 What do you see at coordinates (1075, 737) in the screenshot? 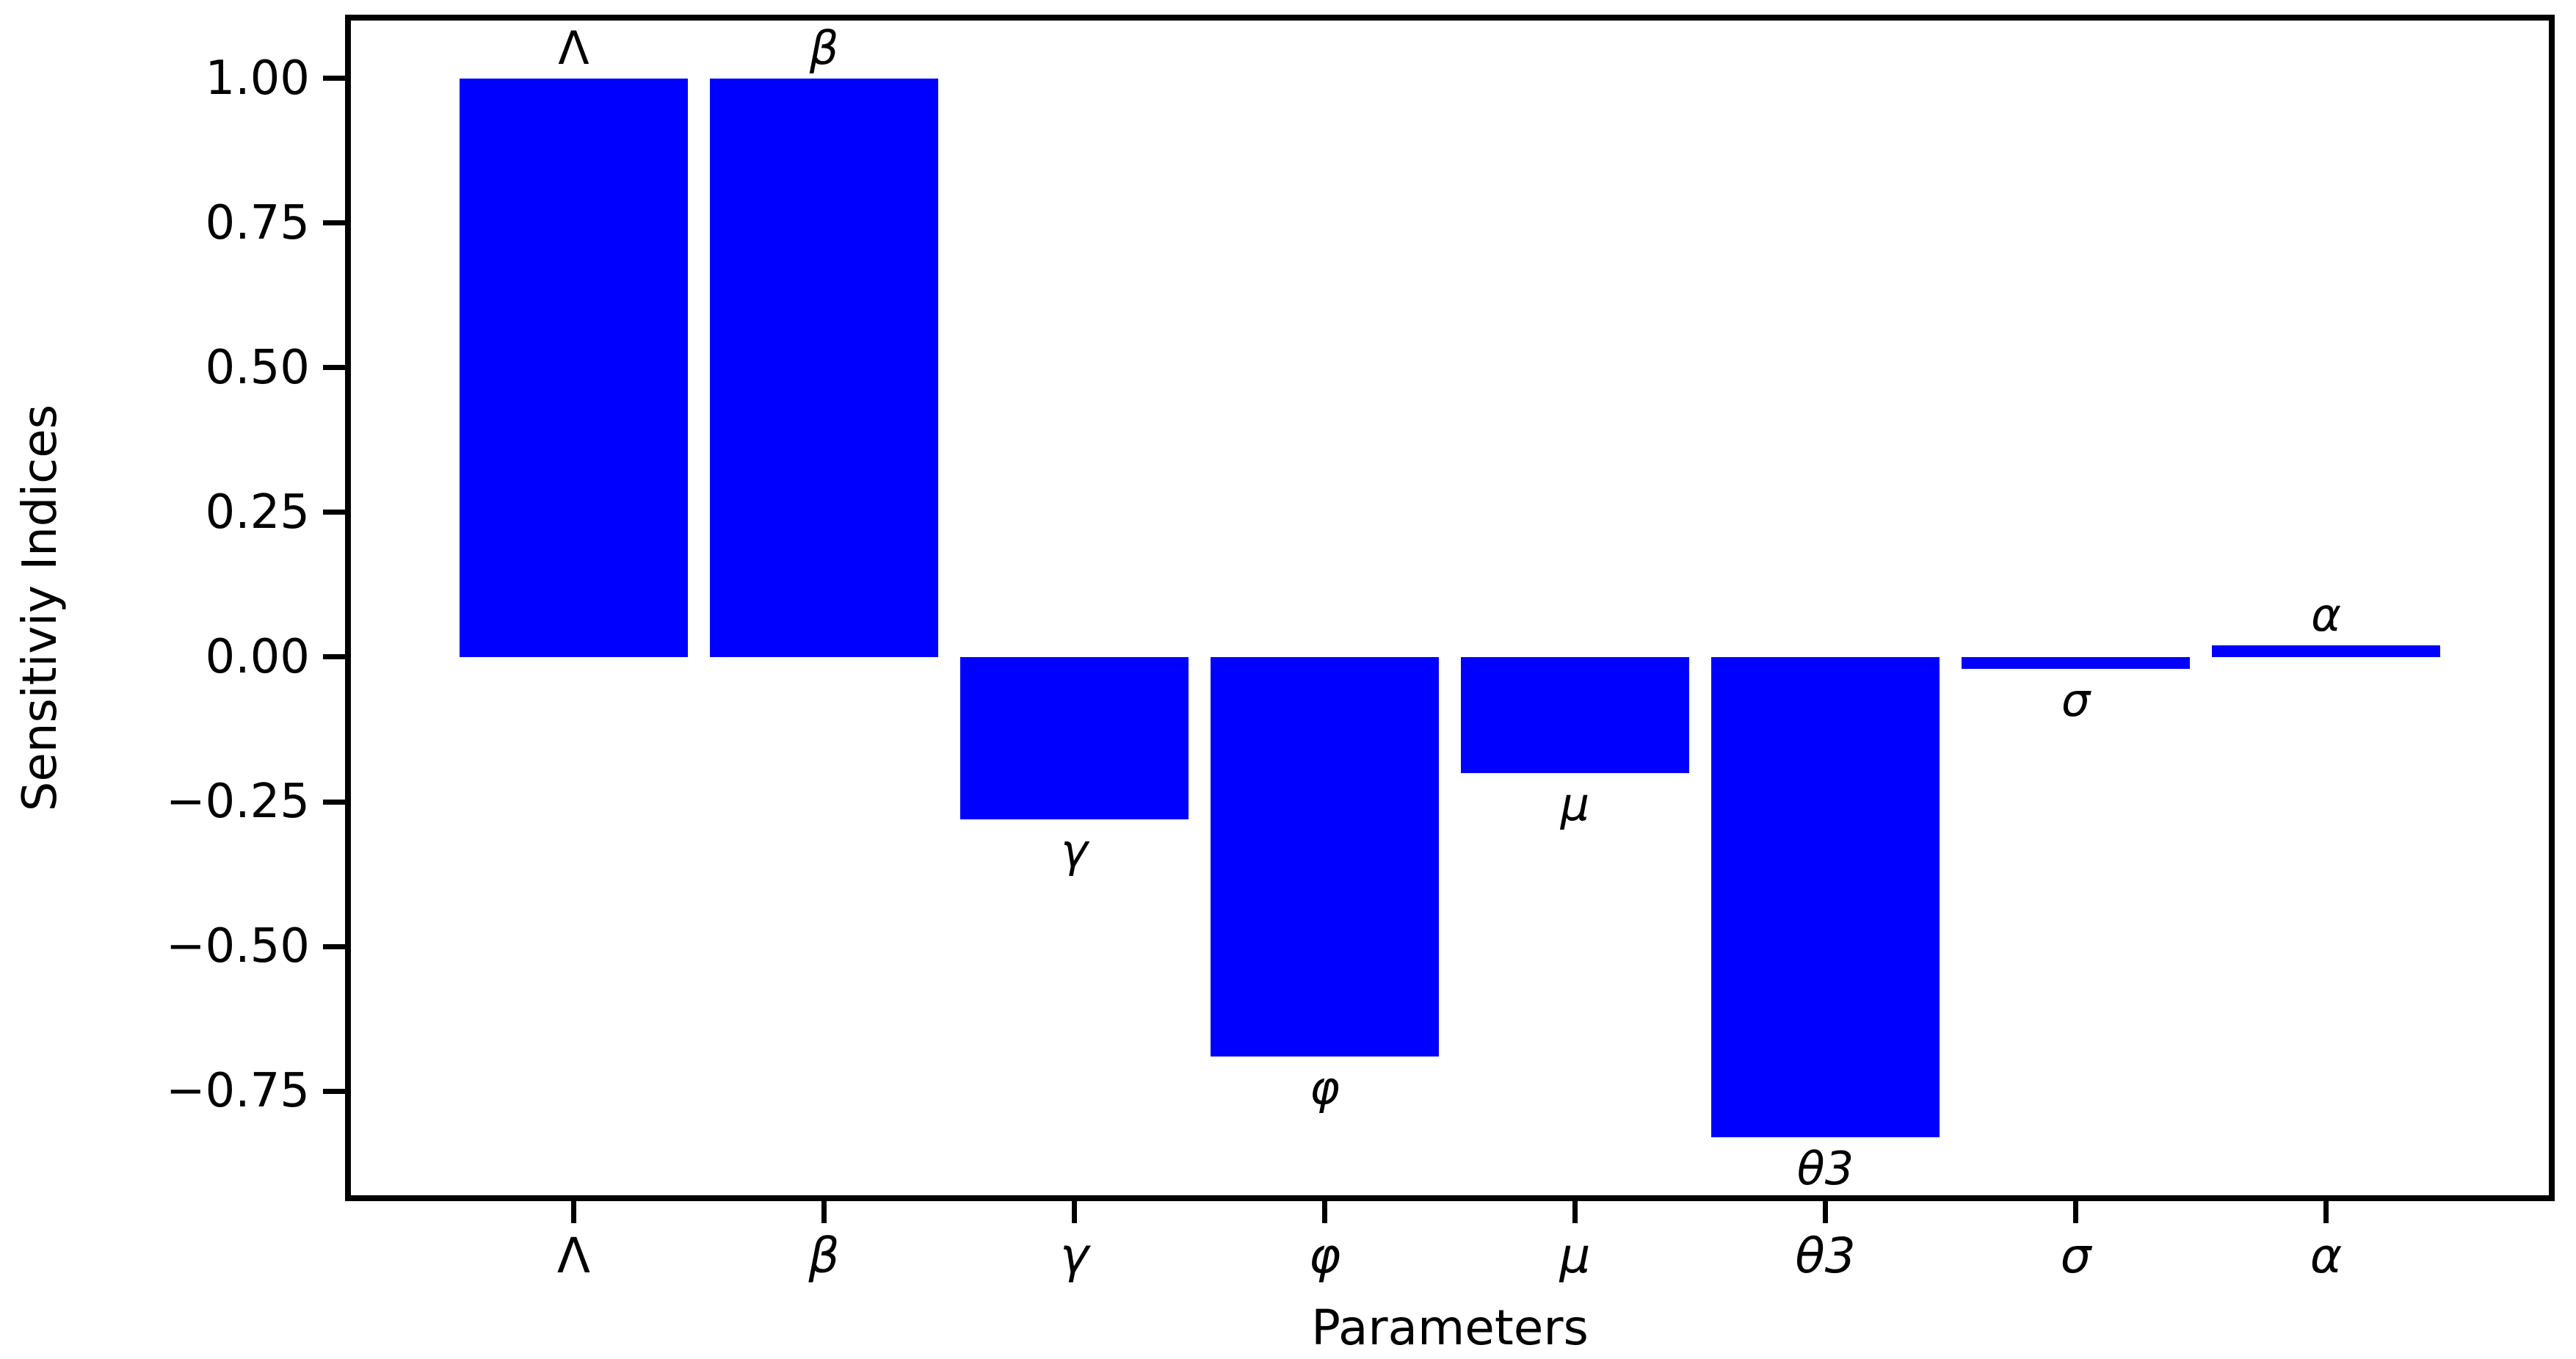
I see `bar-gamma` at bounding box center [1075, 737].